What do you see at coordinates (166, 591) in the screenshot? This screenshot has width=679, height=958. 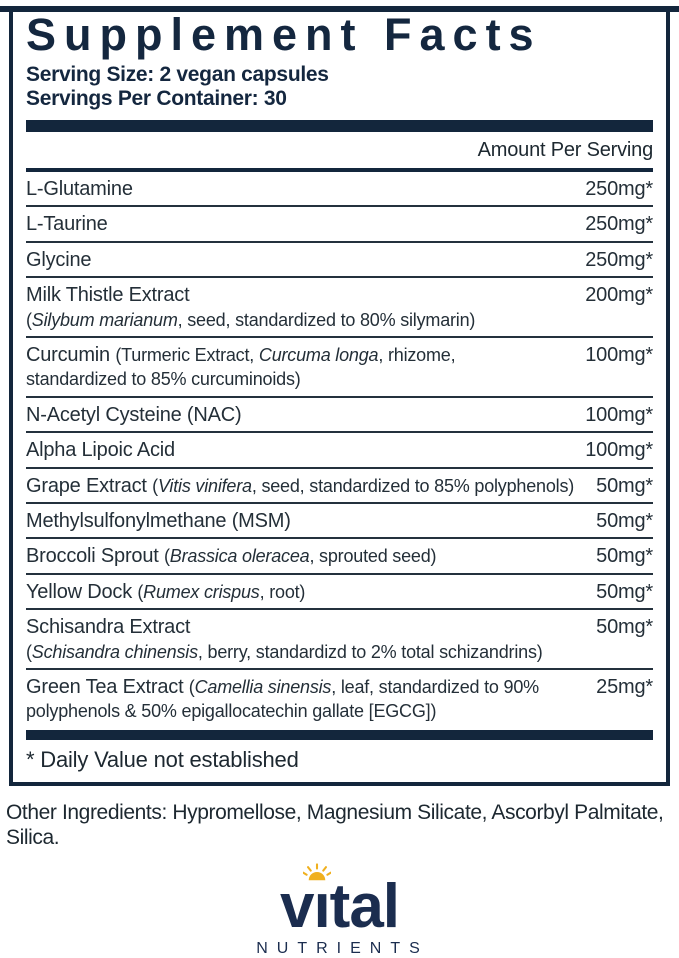 I see `ingredient-name: Yellow Dock (Rumex crispus, root)` at bounding box center [166, 591].